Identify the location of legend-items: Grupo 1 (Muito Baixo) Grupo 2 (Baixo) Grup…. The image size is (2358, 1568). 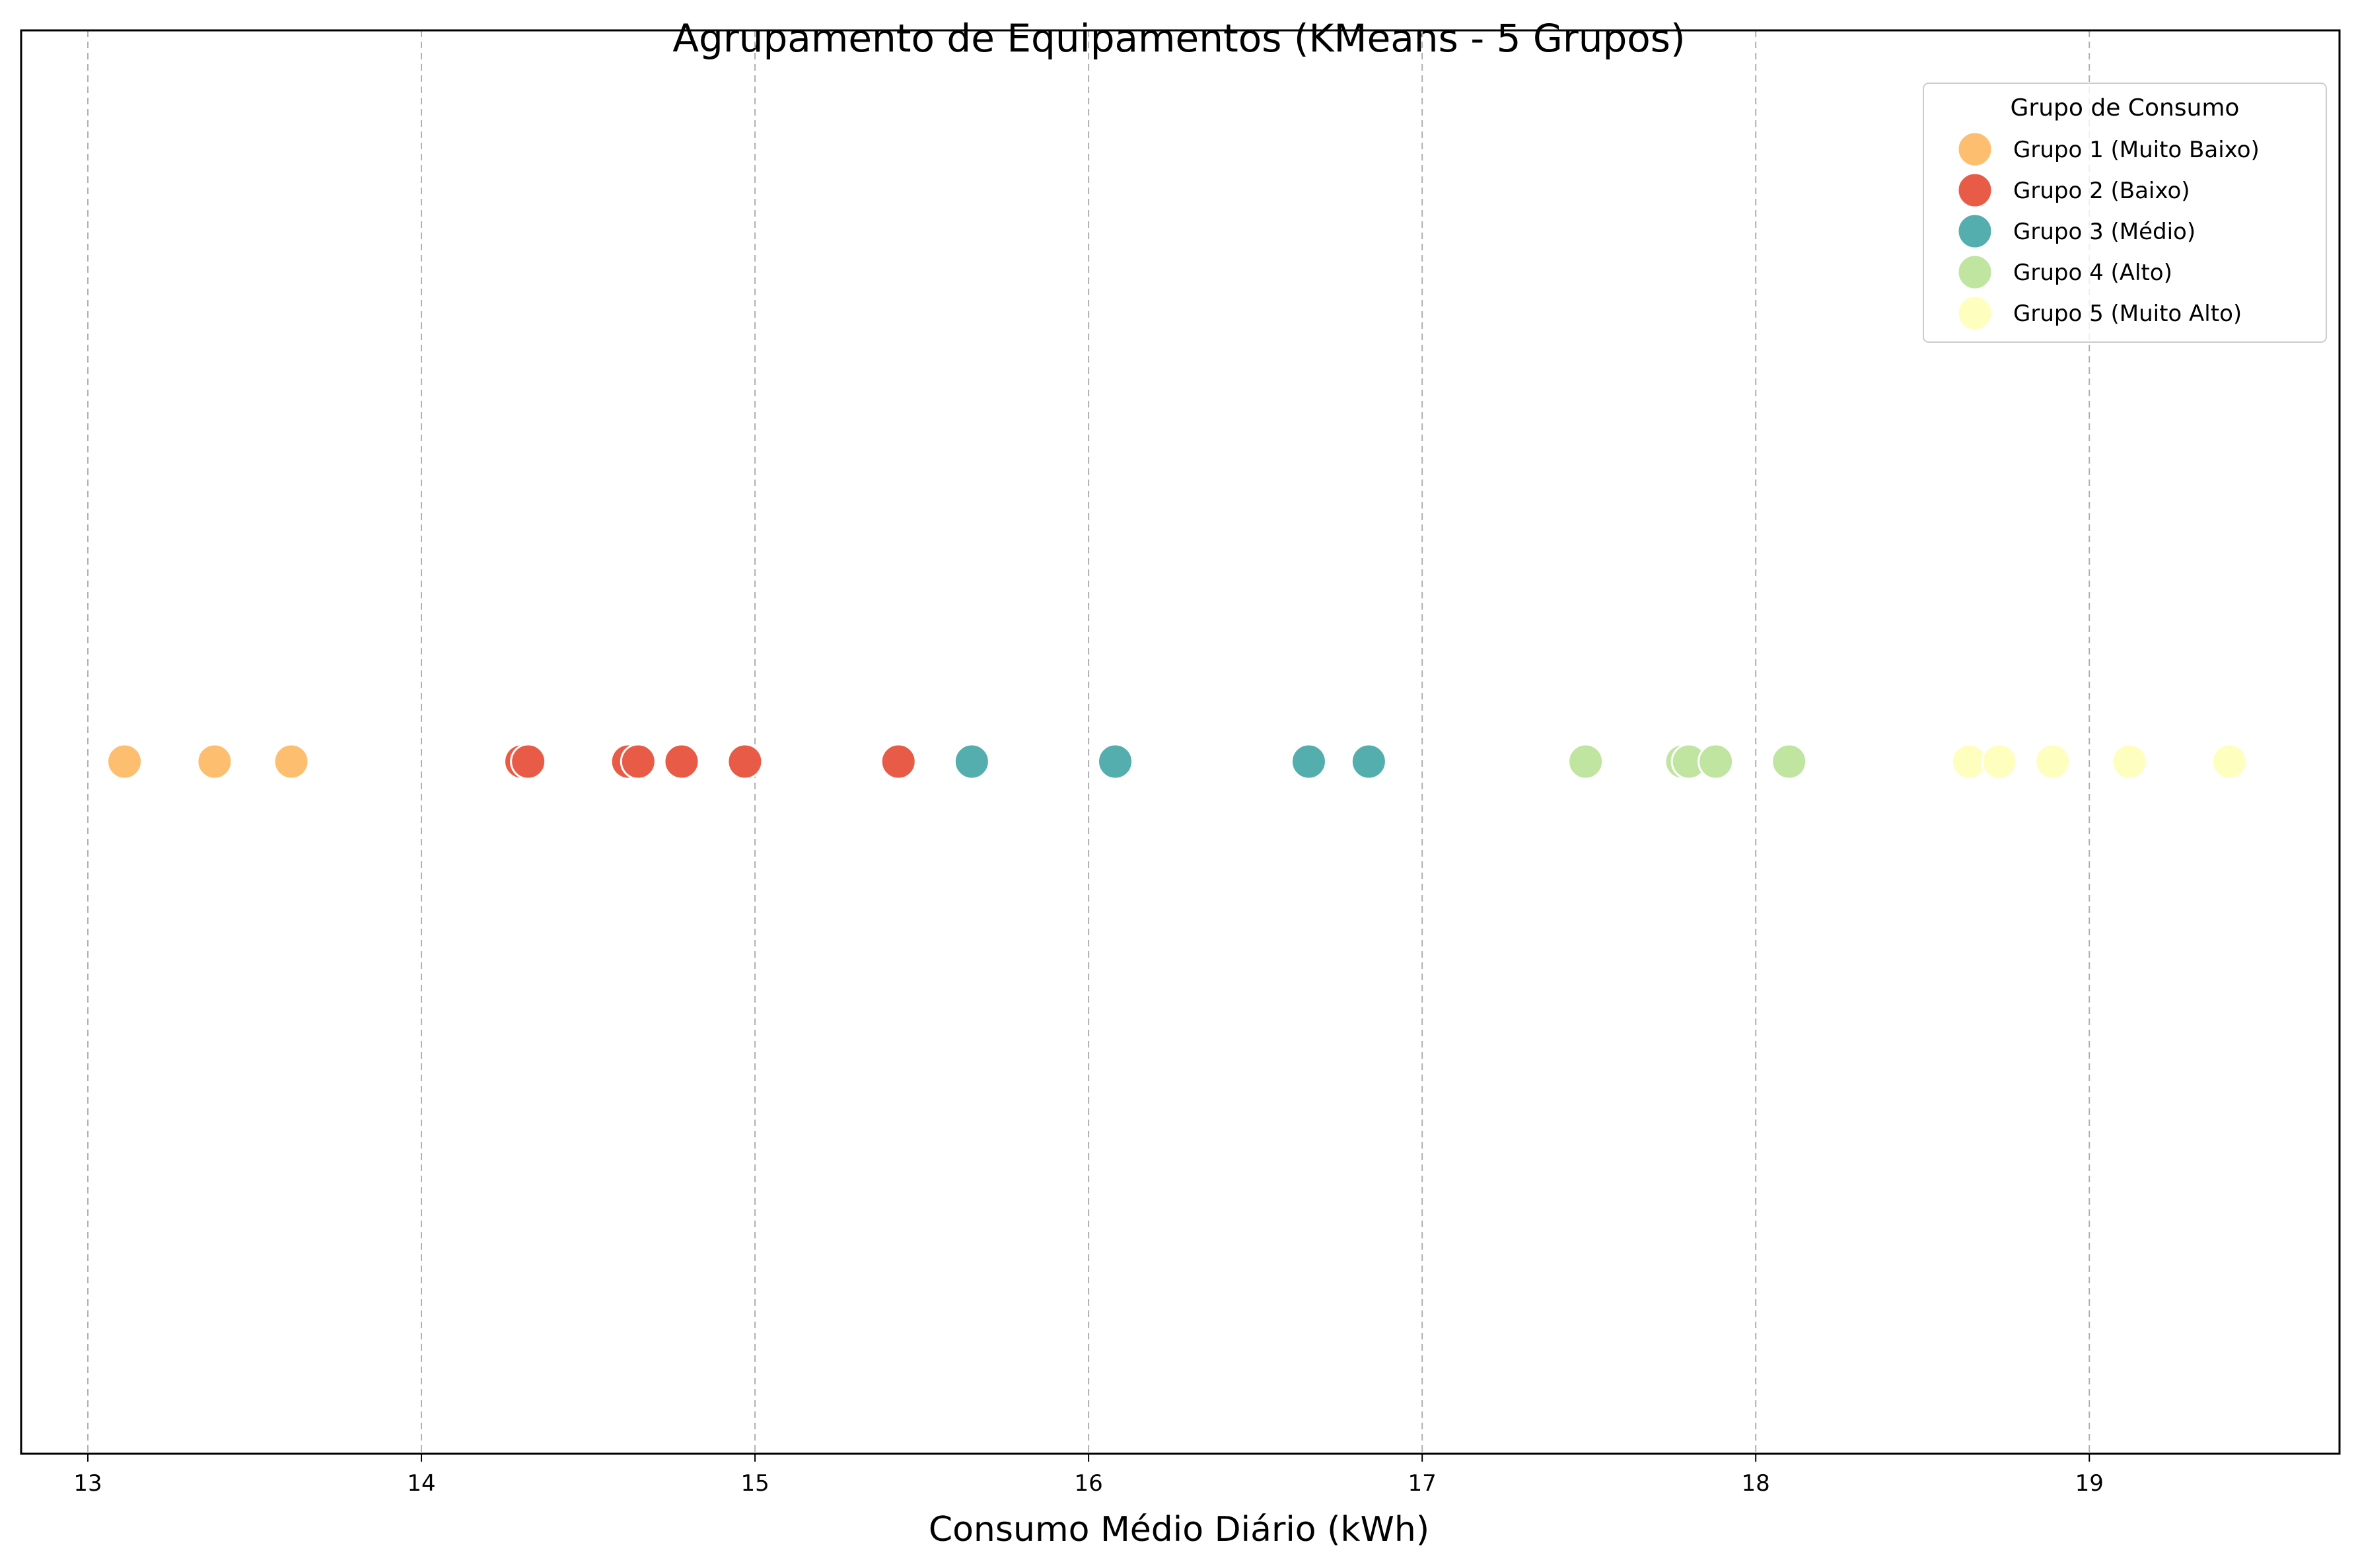
(2108, 231).